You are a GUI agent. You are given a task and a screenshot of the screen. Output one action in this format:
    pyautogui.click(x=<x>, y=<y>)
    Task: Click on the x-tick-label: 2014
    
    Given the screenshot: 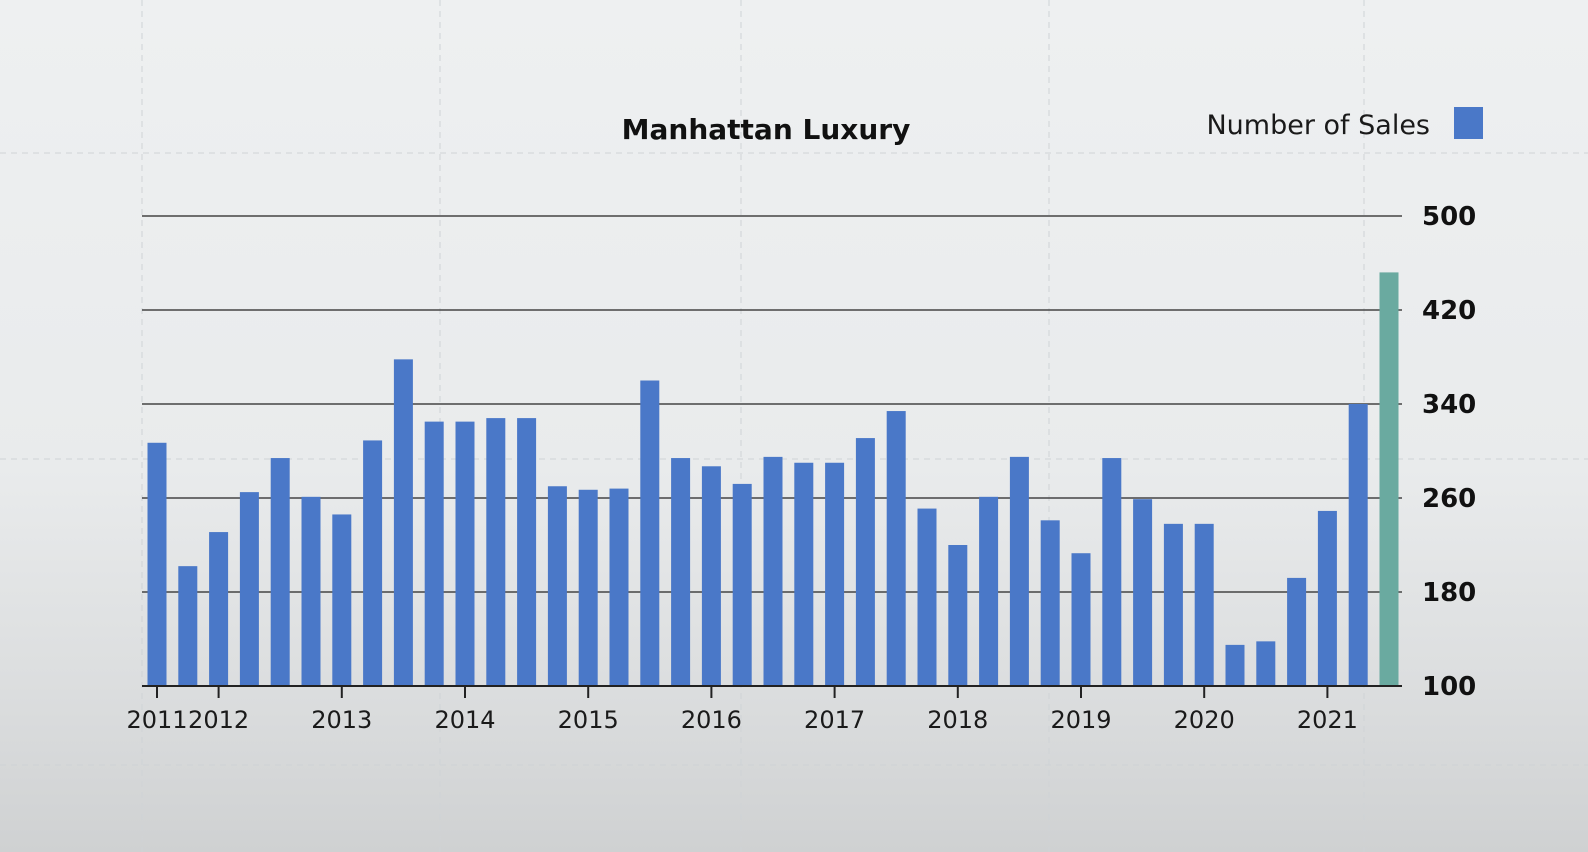 What is the action you would take?
    pyautogui.click(x=464, y=720)
    